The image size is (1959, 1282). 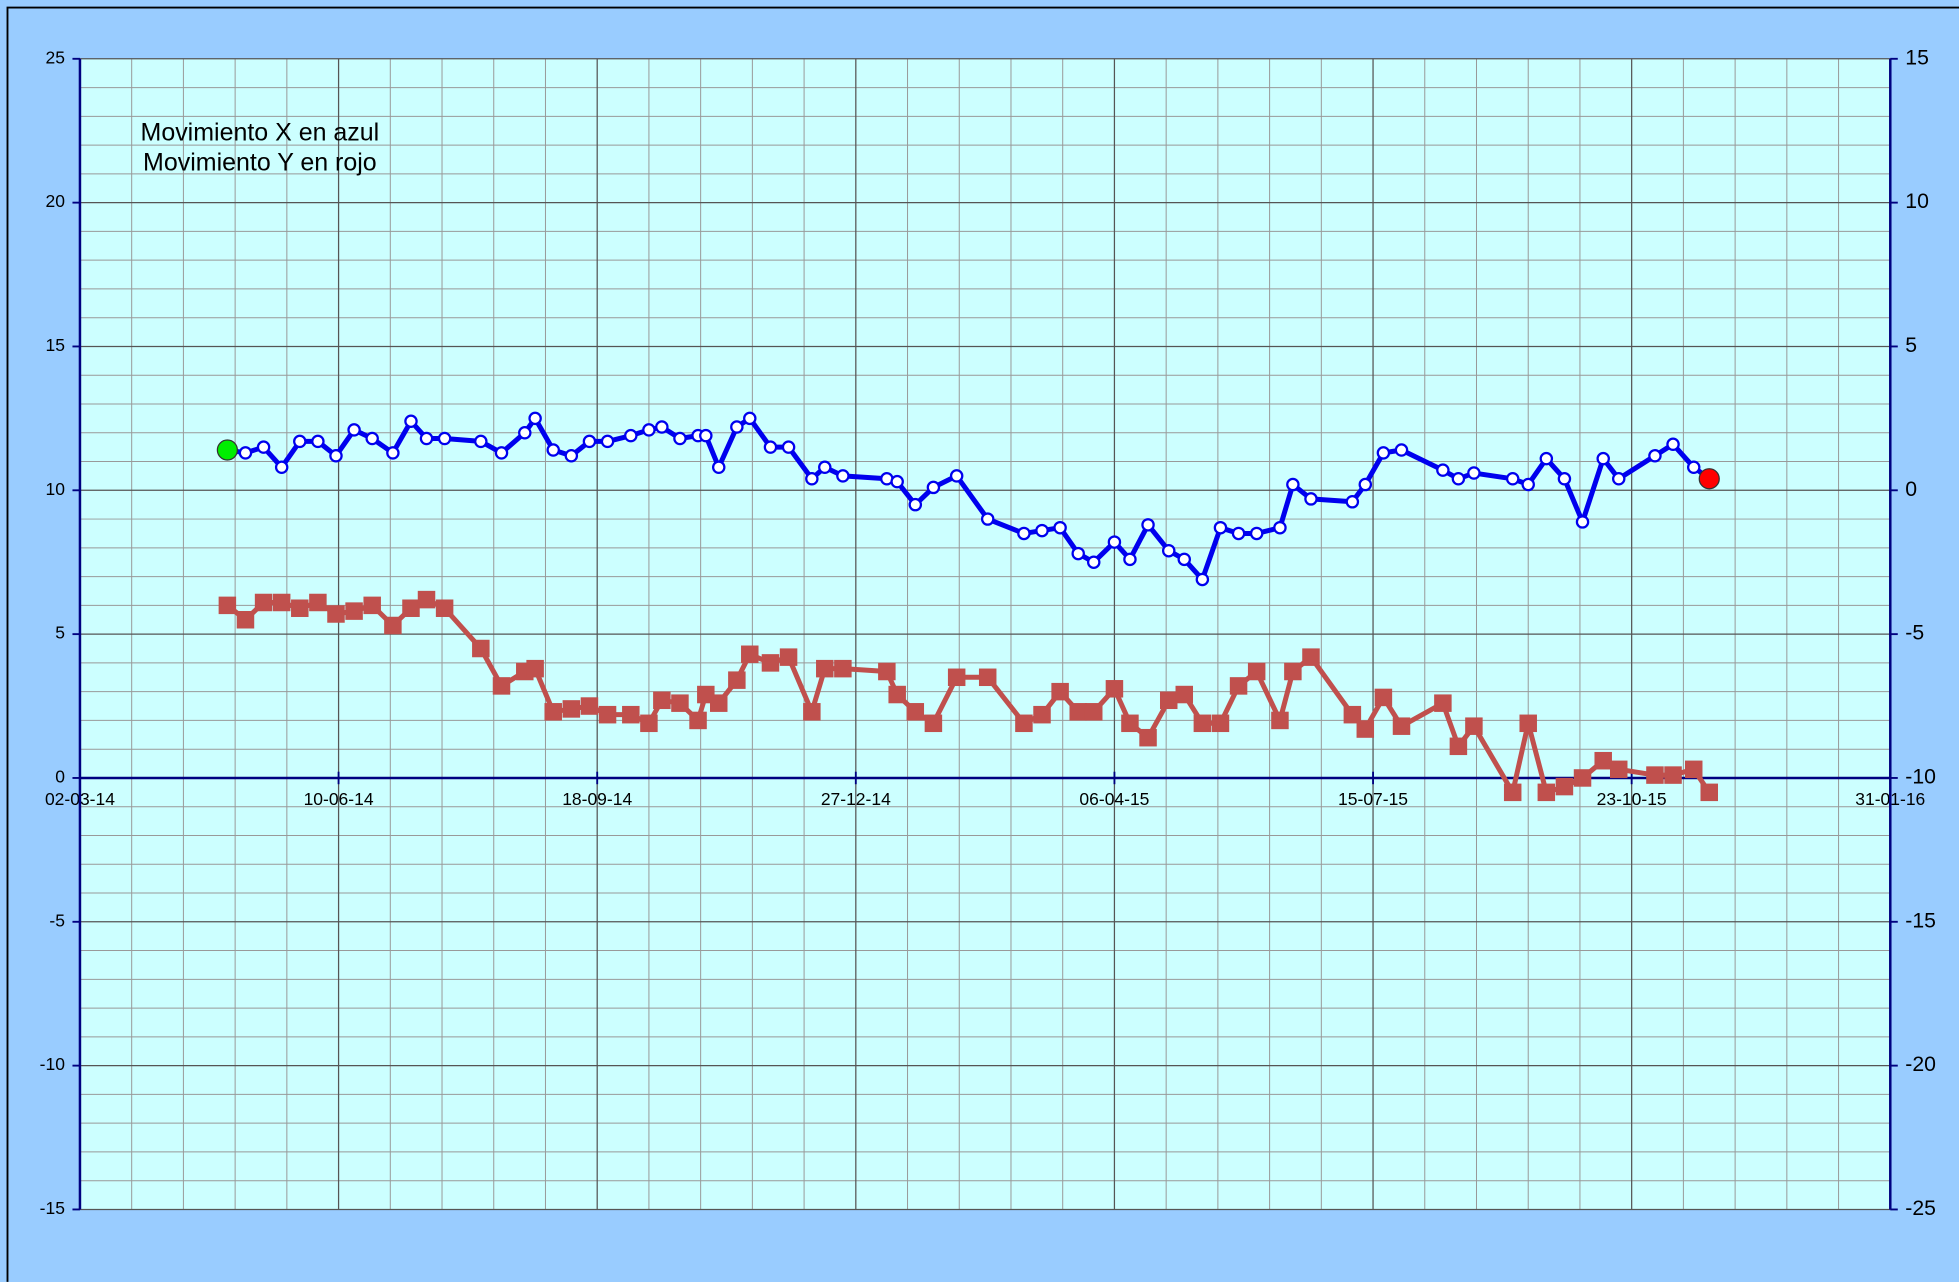 I want to click on y-tick-label: -10, so click(x=53, y=1064).